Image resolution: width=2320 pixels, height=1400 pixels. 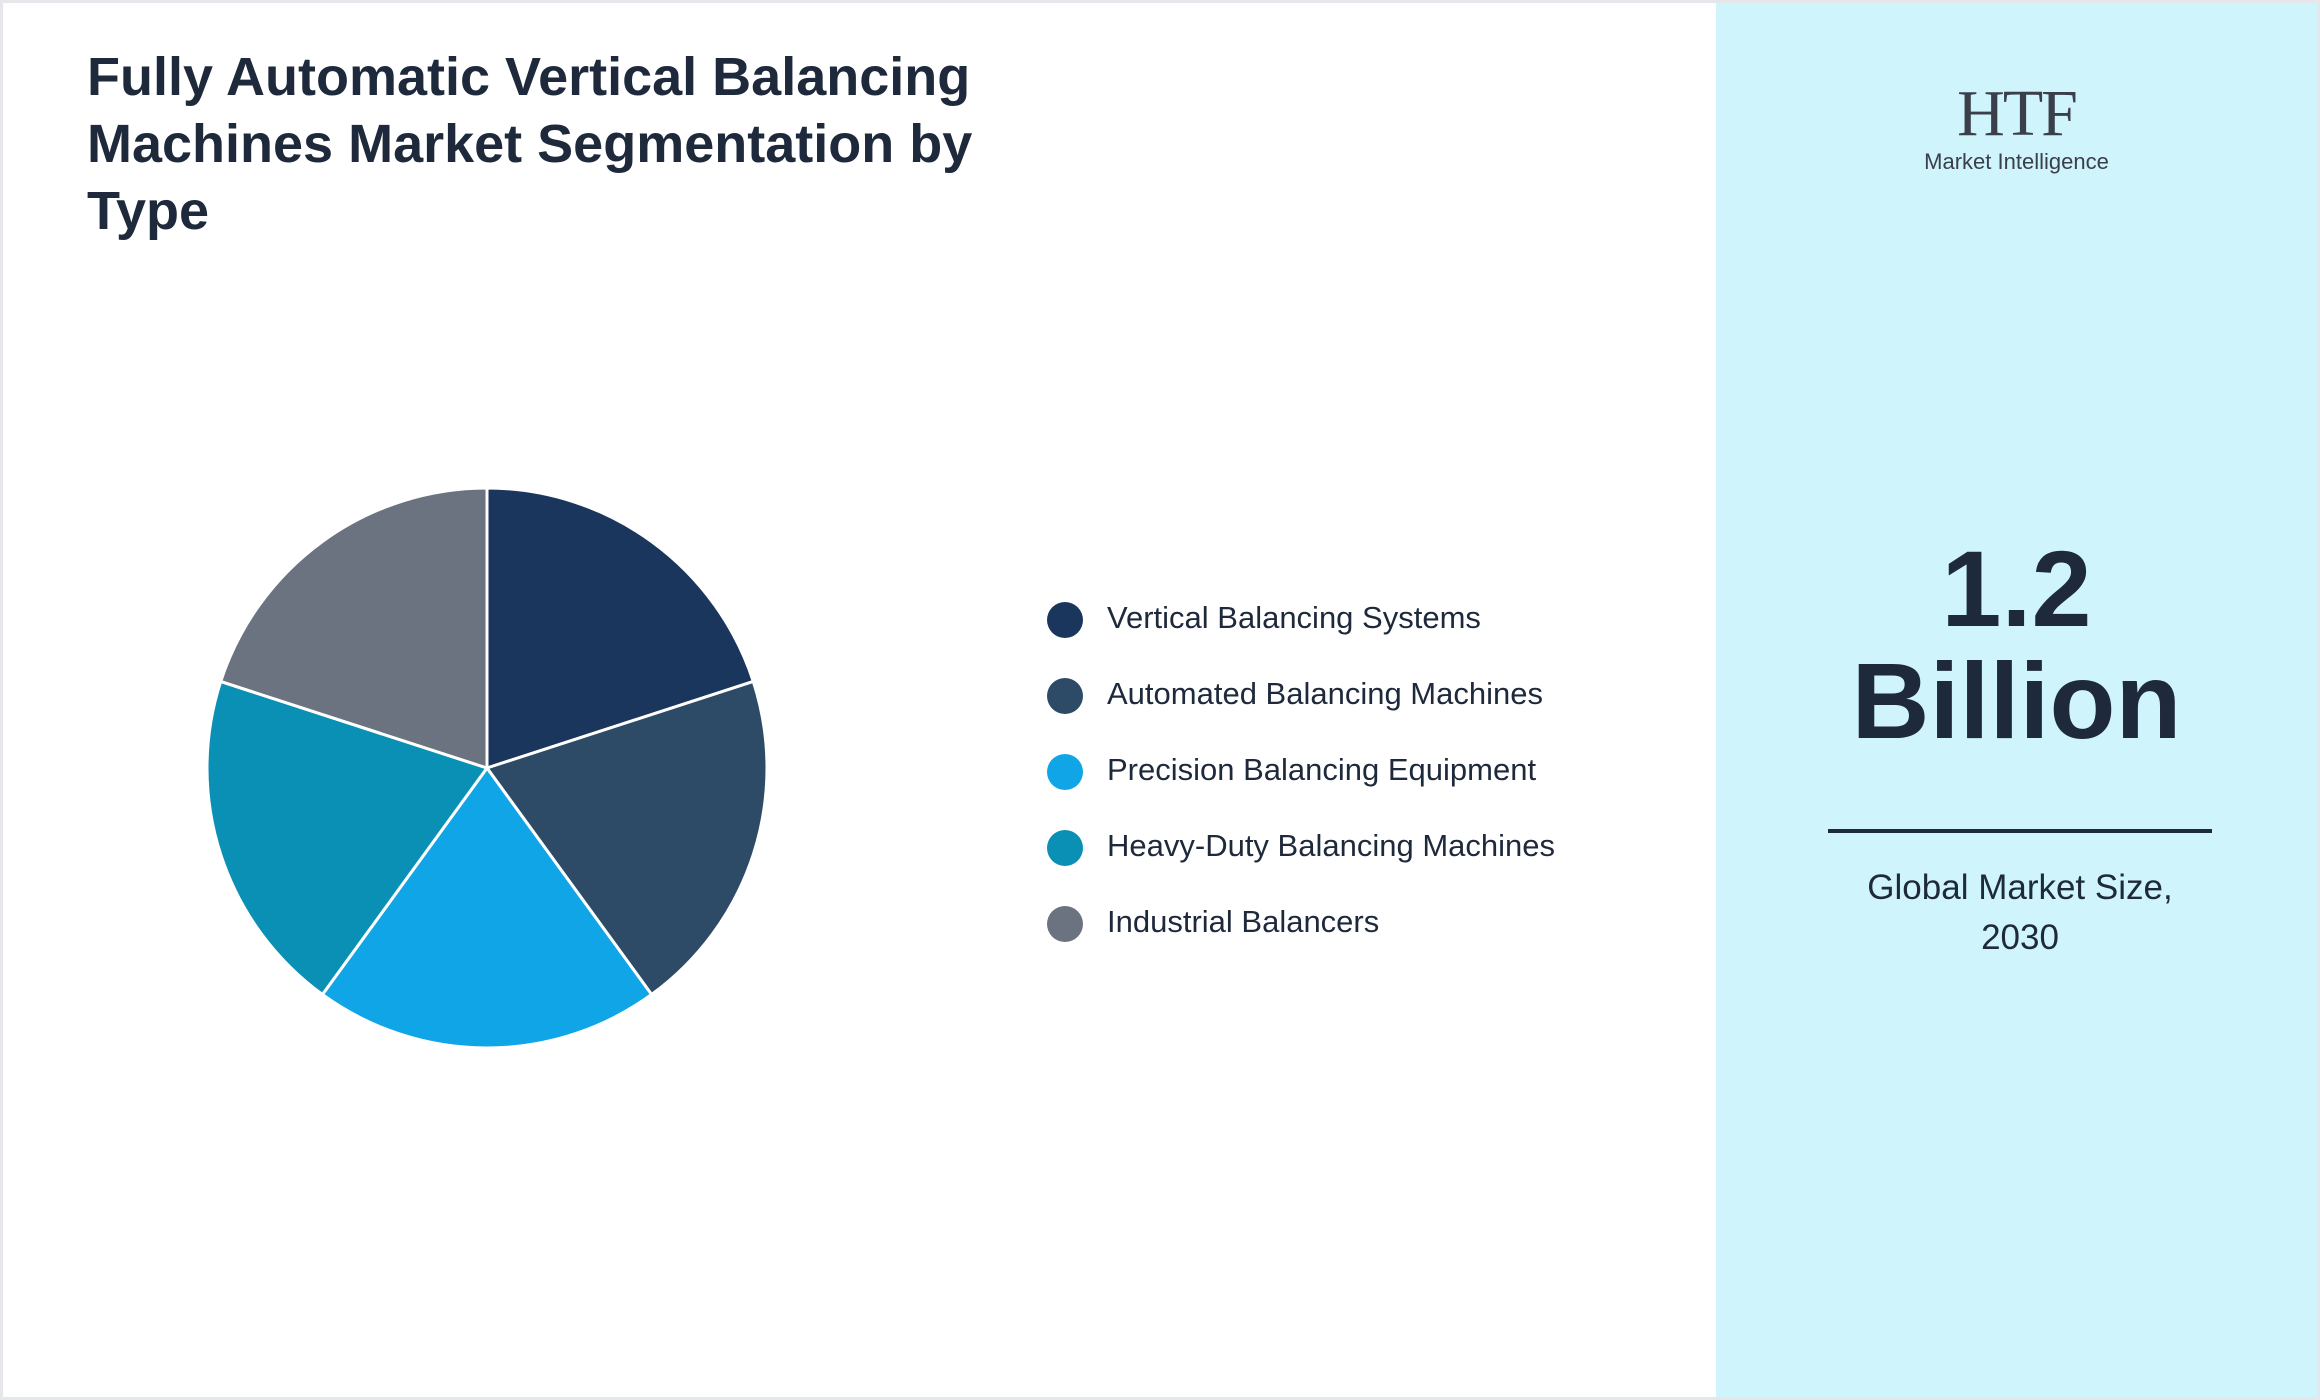 I want to click on legend-label: Automated Balancing Machines, so click(x=1325, y=693).